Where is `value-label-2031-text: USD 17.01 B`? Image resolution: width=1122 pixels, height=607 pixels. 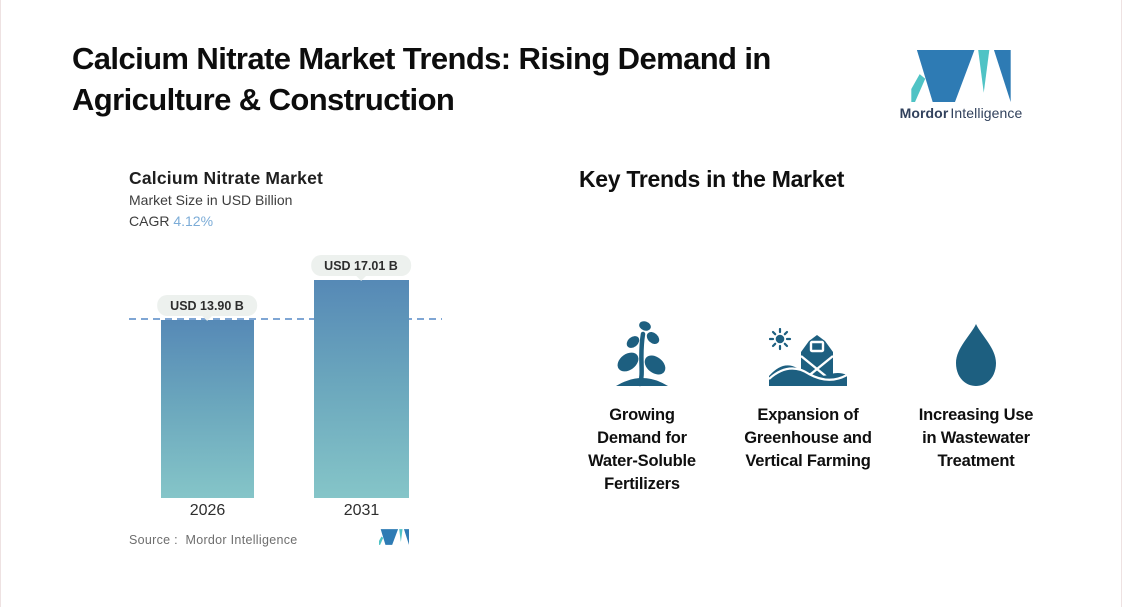
value-label-2031-text: USD 17.01 B is located at coordinates (361, 265).